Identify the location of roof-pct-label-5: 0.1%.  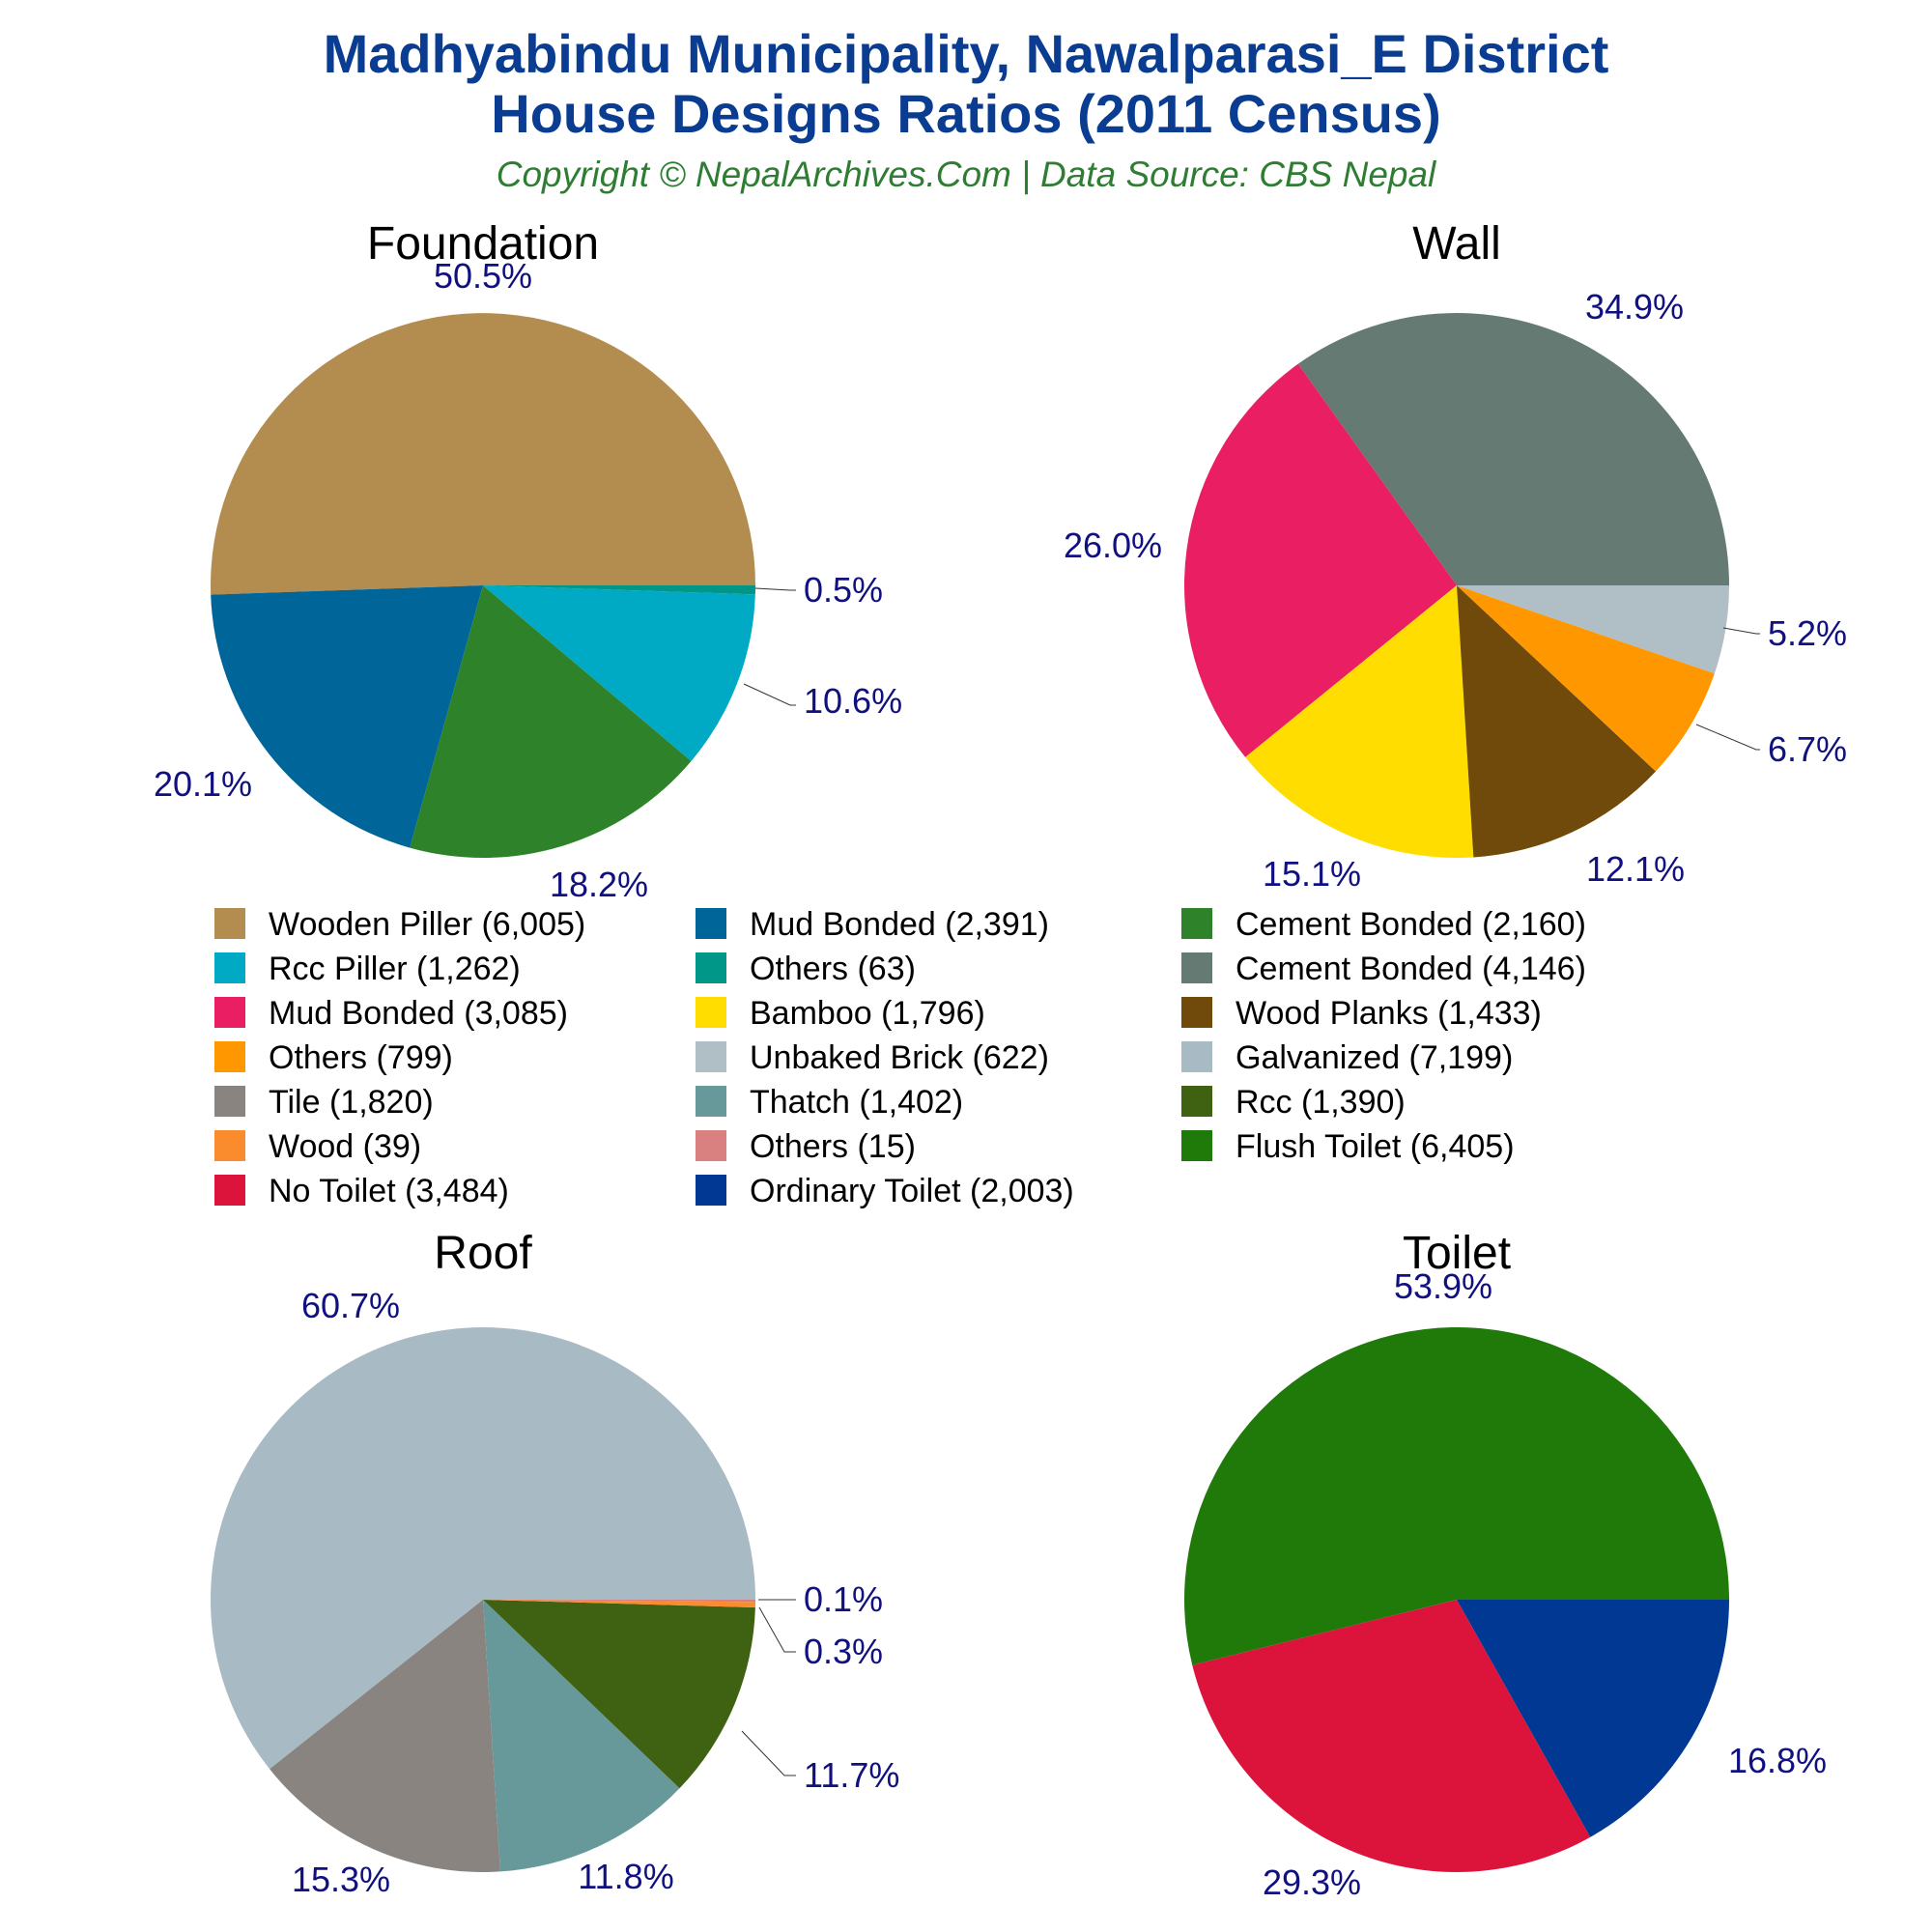
(843, 1599).